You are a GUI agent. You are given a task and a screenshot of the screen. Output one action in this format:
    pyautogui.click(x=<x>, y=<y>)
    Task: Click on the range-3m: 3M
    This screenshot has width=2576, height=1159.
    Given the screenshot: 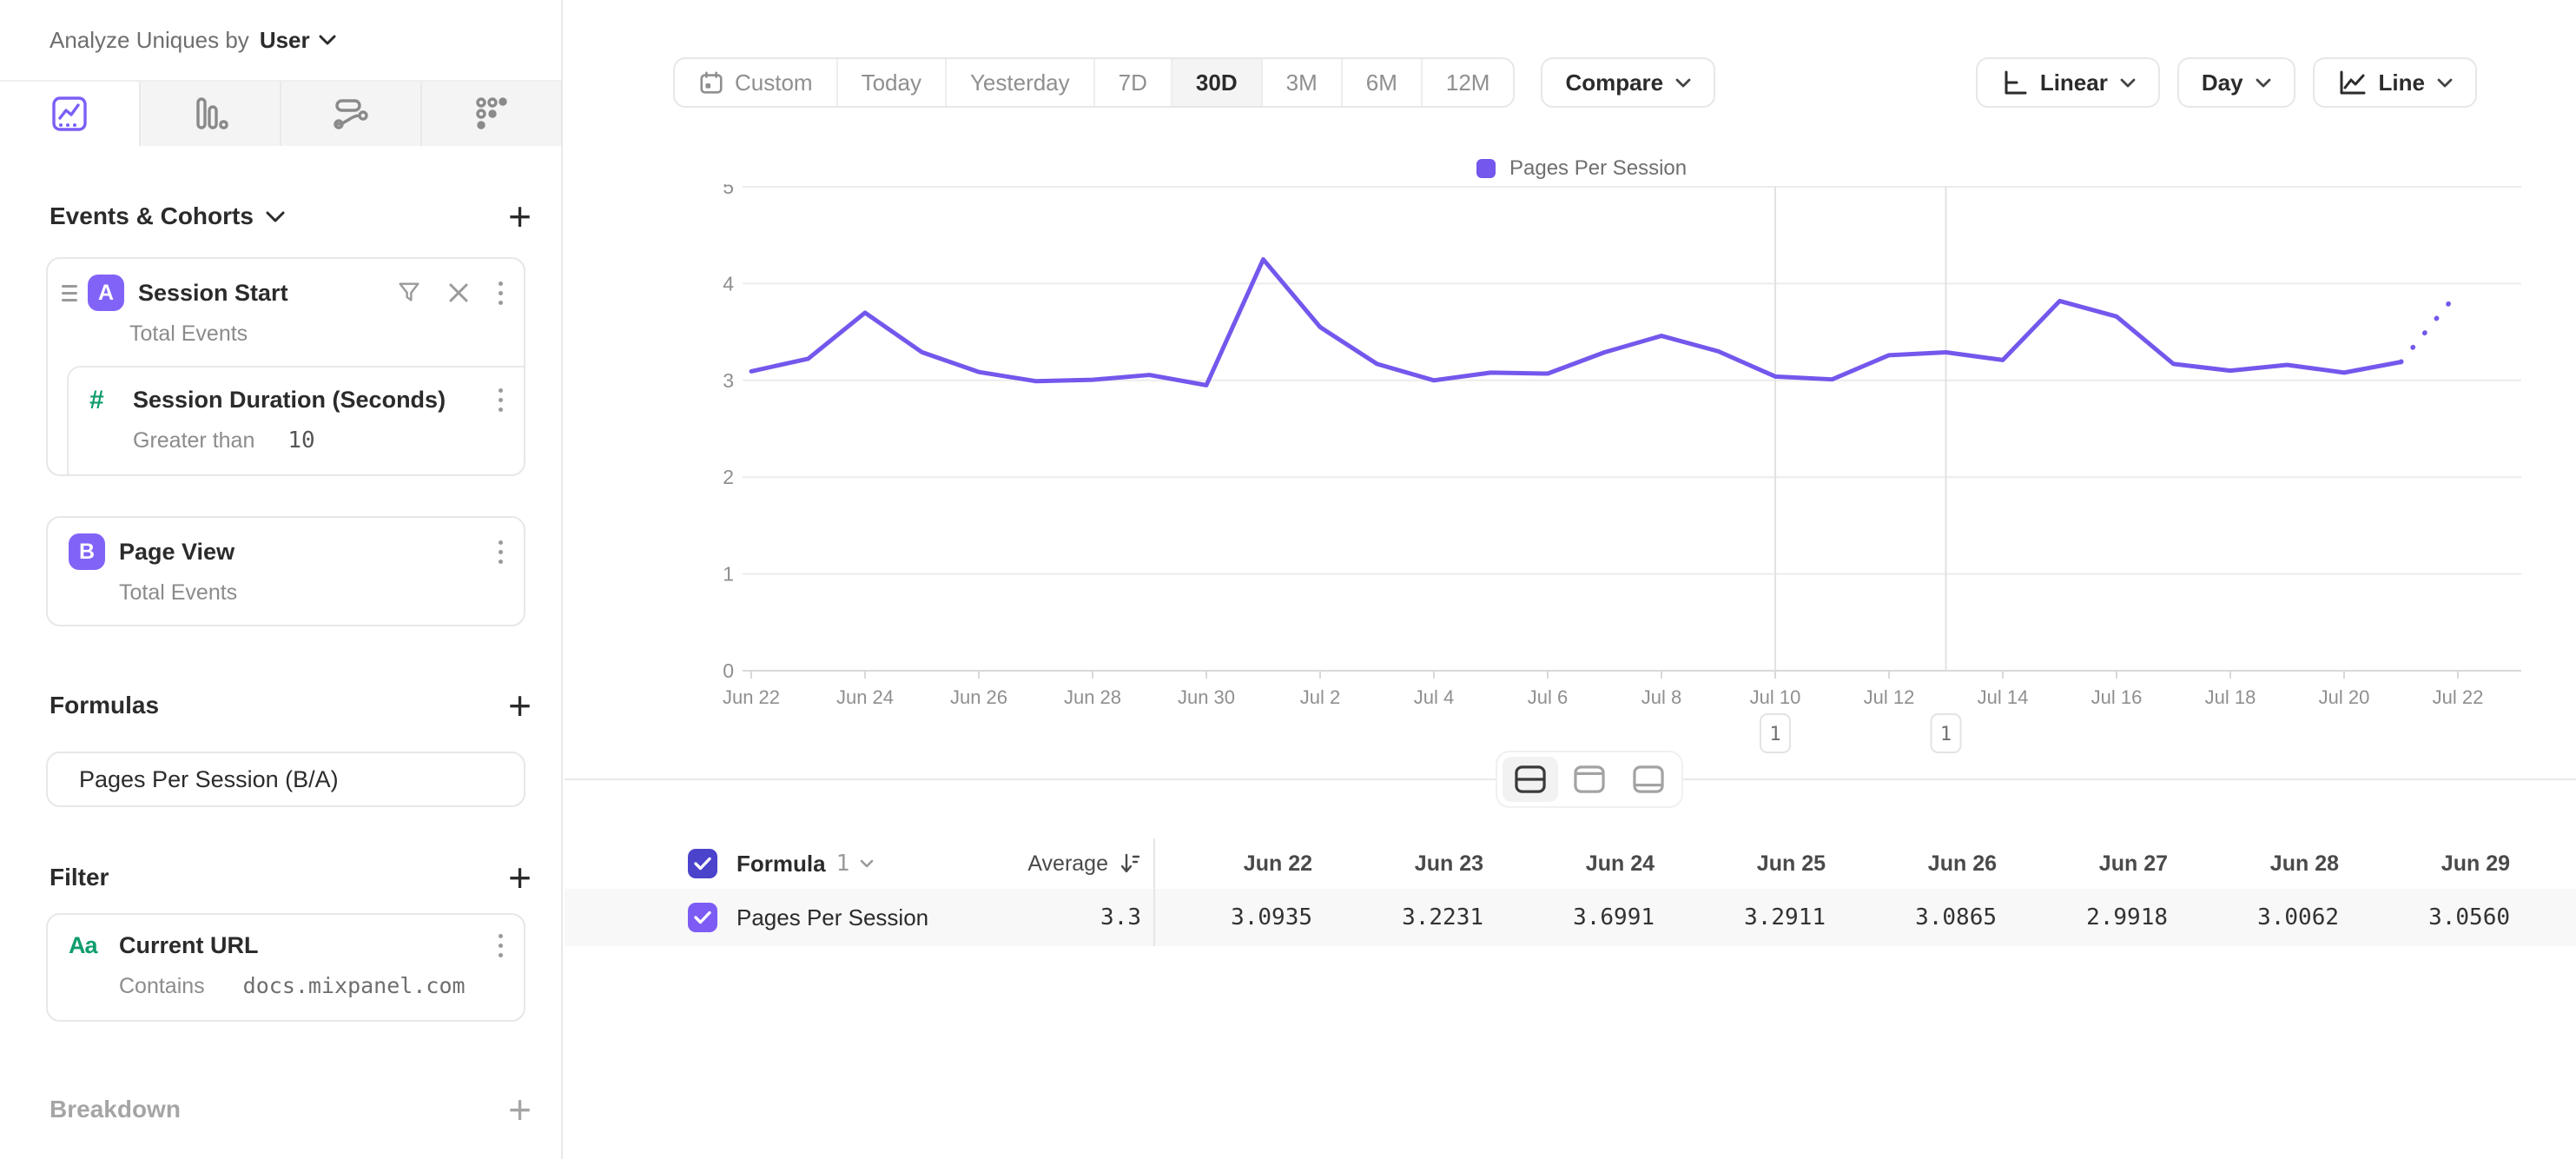 What is the action you would take?
    pyautogui.click(x=1303, y=82)
    